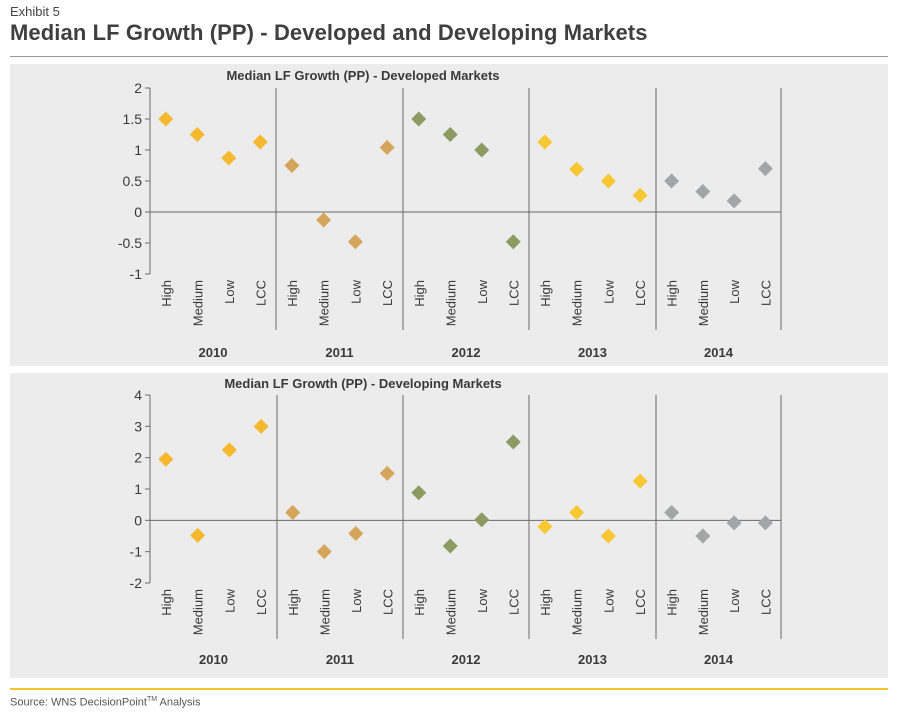 This screenshot has width=900, height=718. I want to click on exhibit-label: Exhibit 5, so click(35, 11).